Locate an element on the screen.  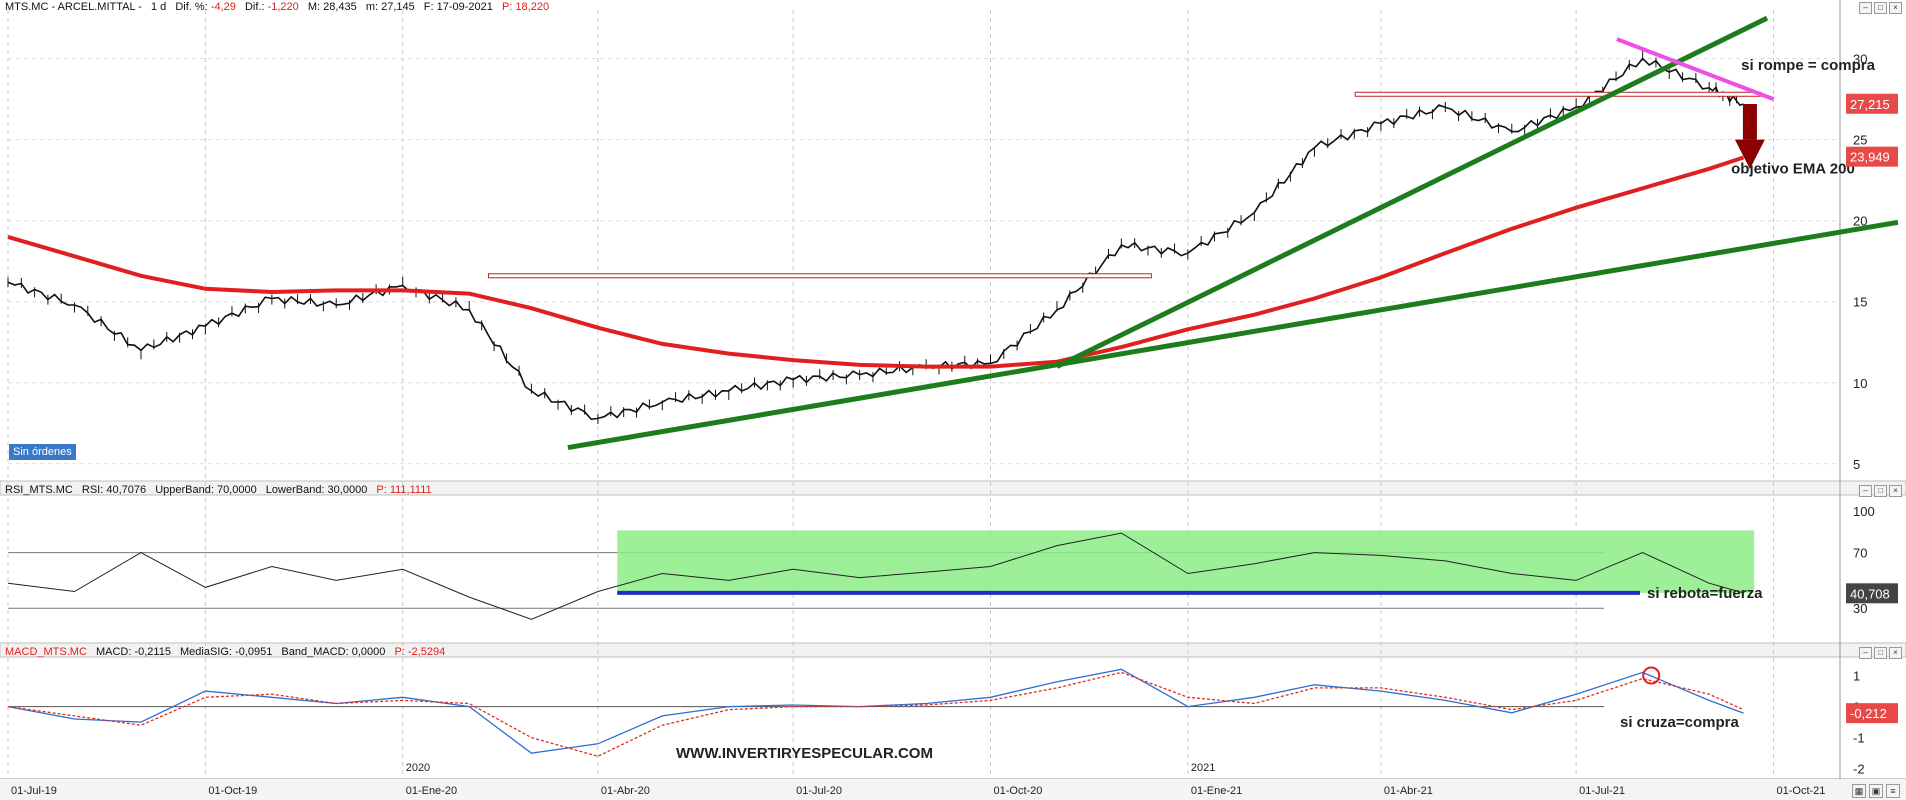
price-tick-label: 5 is located at coordinates (1856, 464).